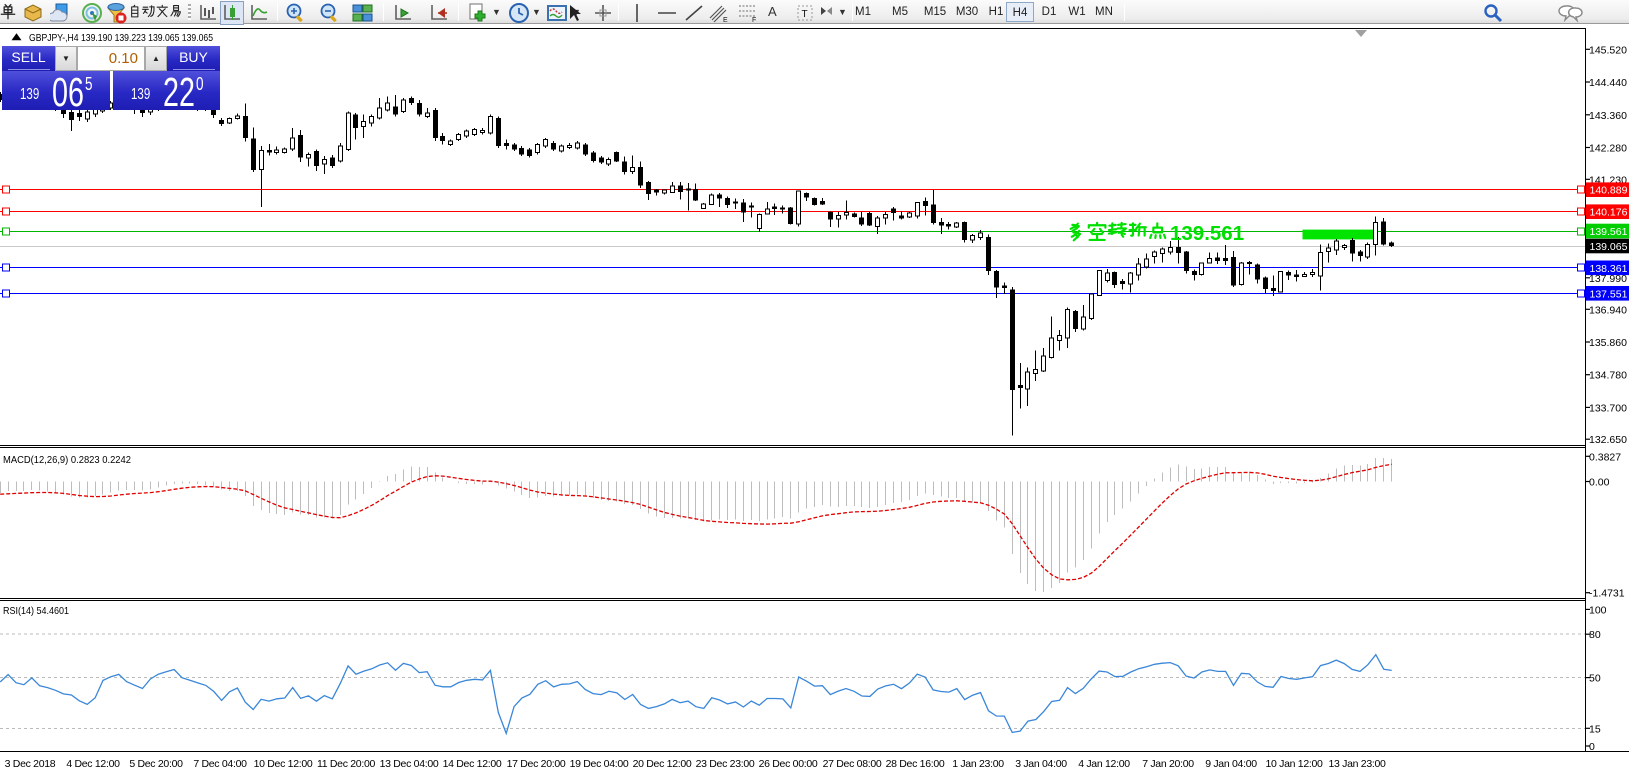 The width and height of the screenshot is (1629, 772). I want to click on svg-text: 3 Jan 04:00, so click(1041, 764).